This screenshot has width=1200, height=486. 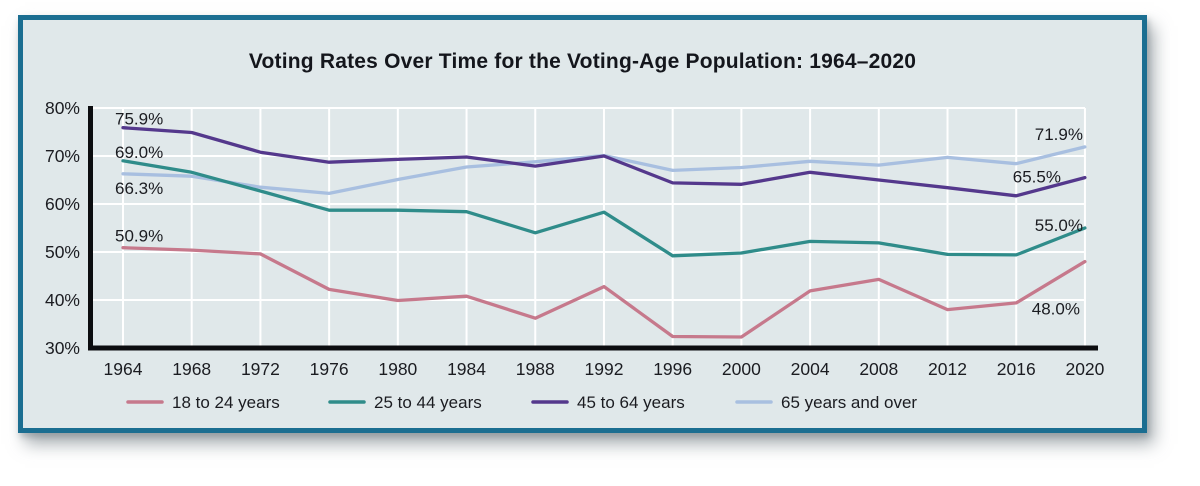 What do you see at coordinates (139, 152) in the screenshot?
I see `data-label: 69.0%` at bounding box center [139, 152].